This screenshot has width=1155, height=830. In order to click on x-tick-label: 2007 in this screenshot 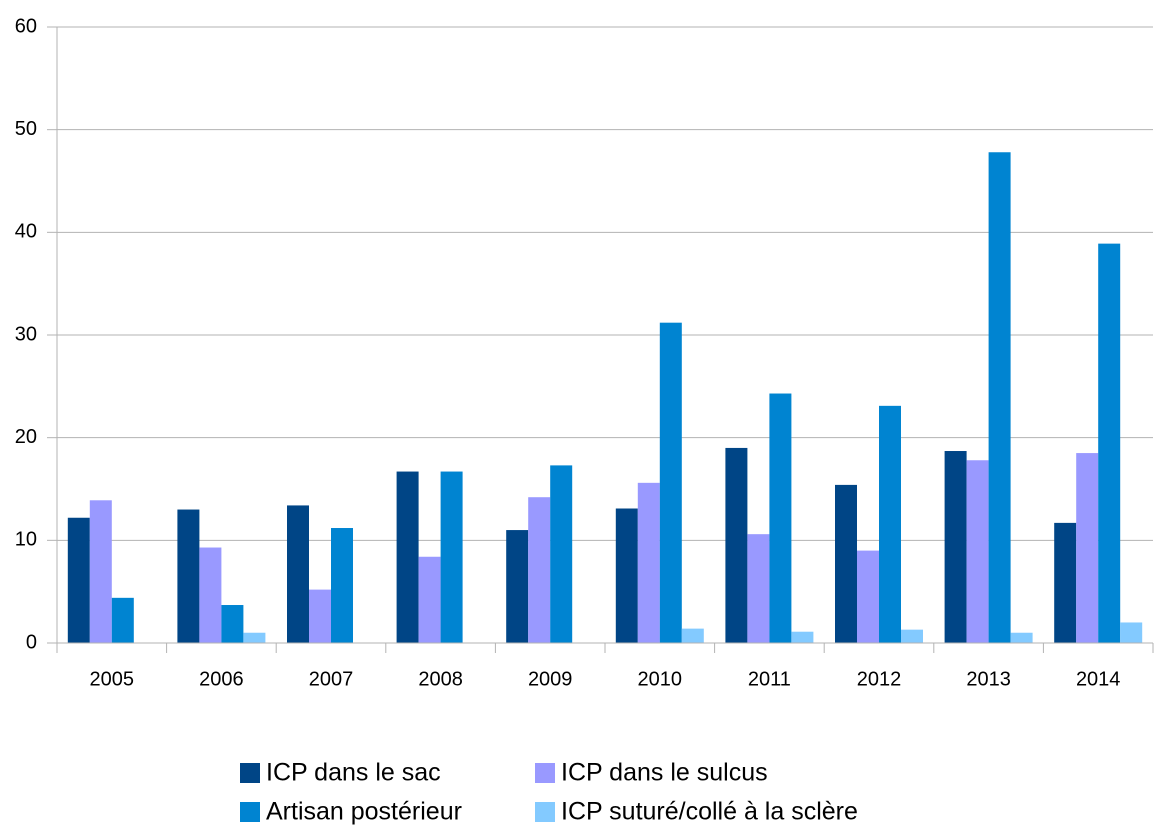, I will do `click(331, 679)`.